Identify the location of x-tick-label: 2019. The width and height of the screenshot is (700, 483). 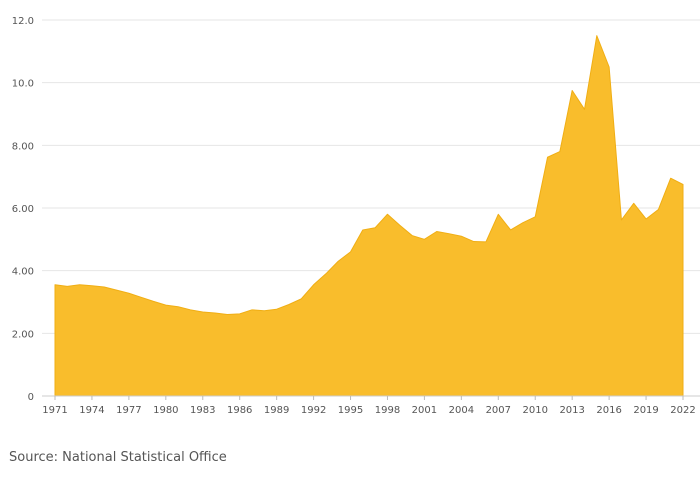
(645, 410).